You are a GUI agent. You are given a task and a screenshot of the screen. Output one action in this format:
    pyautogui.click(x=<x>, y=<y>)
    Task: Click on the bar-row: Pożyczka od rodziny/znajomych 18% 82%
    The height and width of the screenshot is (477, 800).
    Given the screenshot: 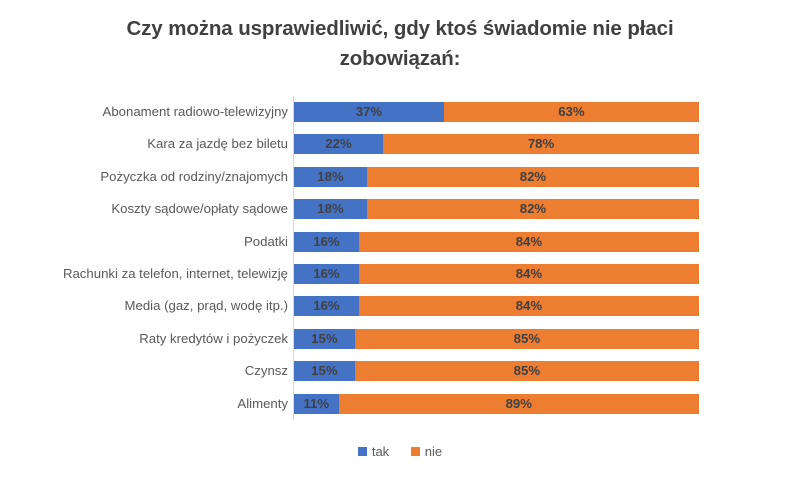 What is the action you would take?
    pyautogui.click(x=400, y=177)
    